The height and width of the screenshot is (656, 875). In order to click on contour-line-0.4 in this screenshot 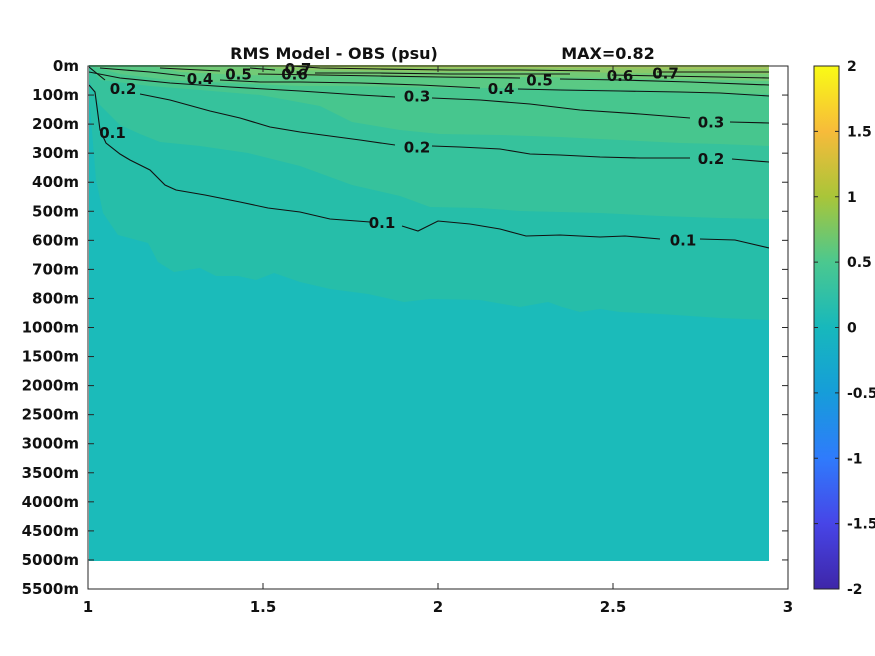, I will do `click(434, 82)`.